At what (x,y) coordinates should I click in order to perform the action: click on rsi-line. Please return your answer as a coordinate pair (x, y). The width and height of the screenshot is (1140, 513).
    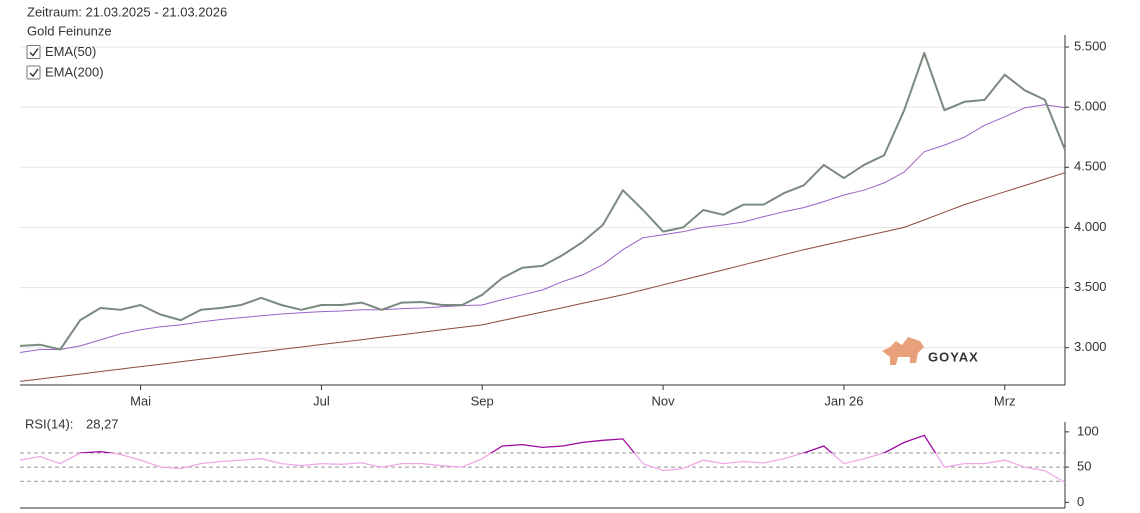
    Looking at the image, I should click on (542, 458).